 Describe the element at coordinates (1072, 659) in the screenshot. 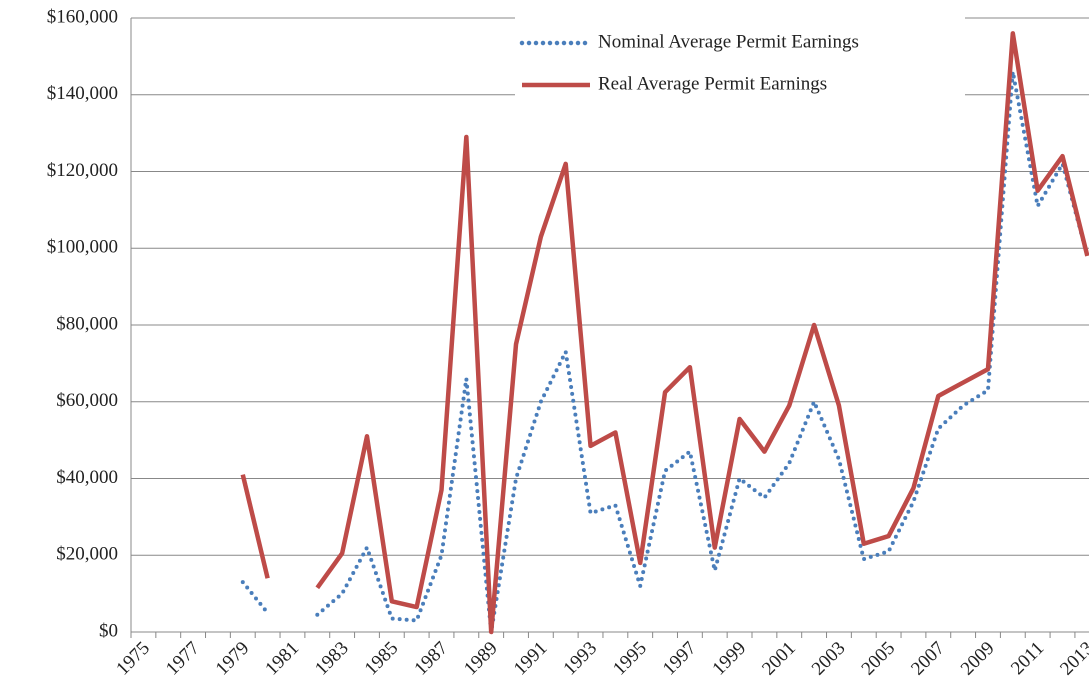

I see `x-tick-label: 2013` at that location.